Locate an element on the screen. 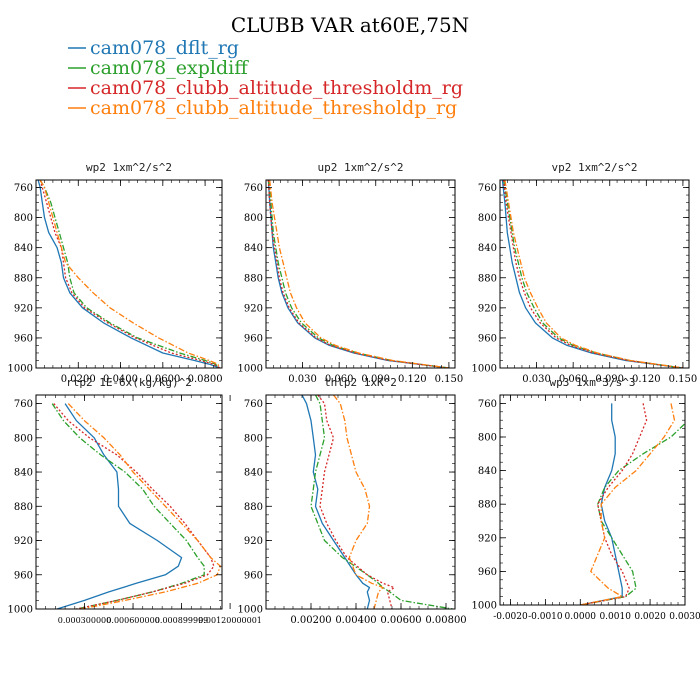  x-tick-label: -0.0020 is located at coordinates (510, 617).